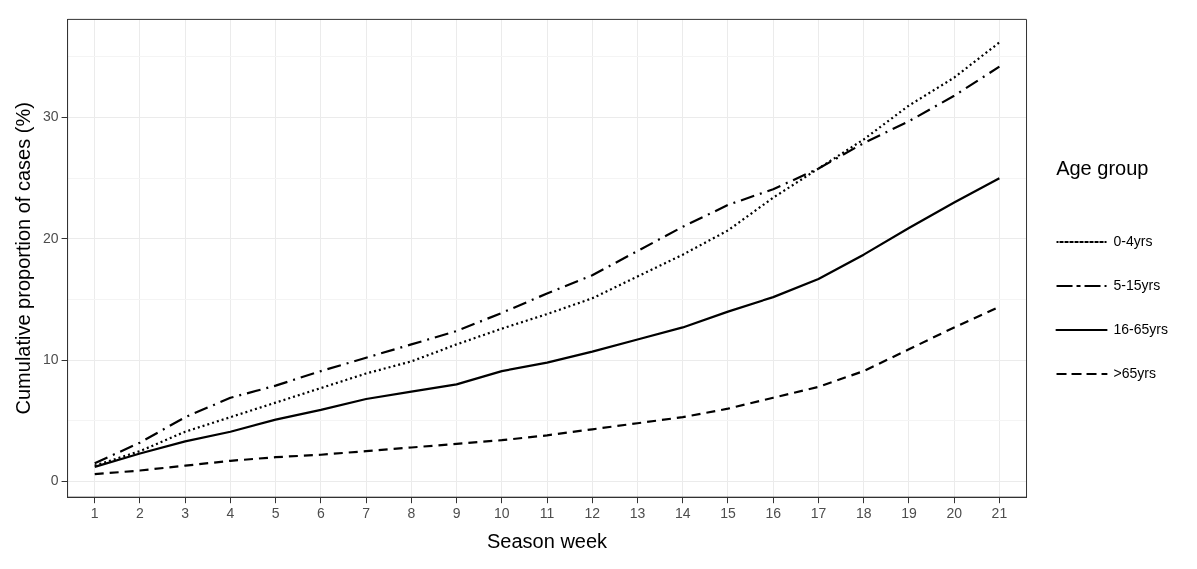 The height and width of the screenshot is (569, 1197). Describe the element at coordinates (22, 258) in the screenshot. I see `y-axis-title: Cumulative proportion of cases (%)` at that location.